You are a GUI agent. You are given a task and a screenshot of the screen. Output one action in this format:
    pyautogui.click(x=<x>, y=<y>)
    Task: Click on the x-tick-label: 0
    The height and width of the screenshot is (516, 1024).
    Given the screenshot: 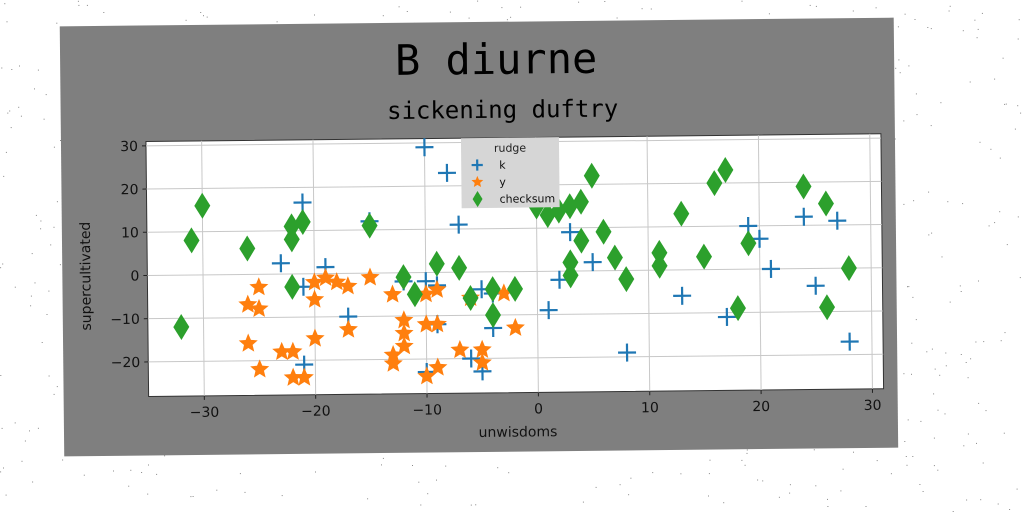 What is the action you would take?
    pyautogui.click(x=538, y=409)
    